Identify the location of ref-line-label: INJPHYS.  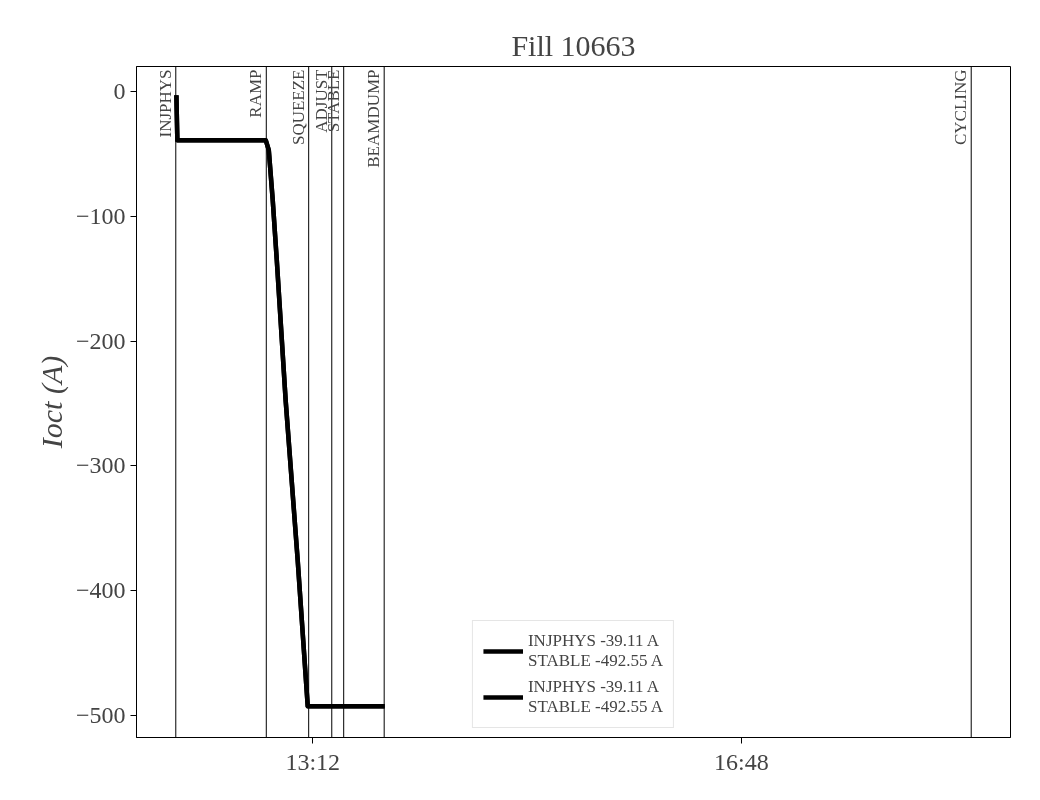
(165, 103).